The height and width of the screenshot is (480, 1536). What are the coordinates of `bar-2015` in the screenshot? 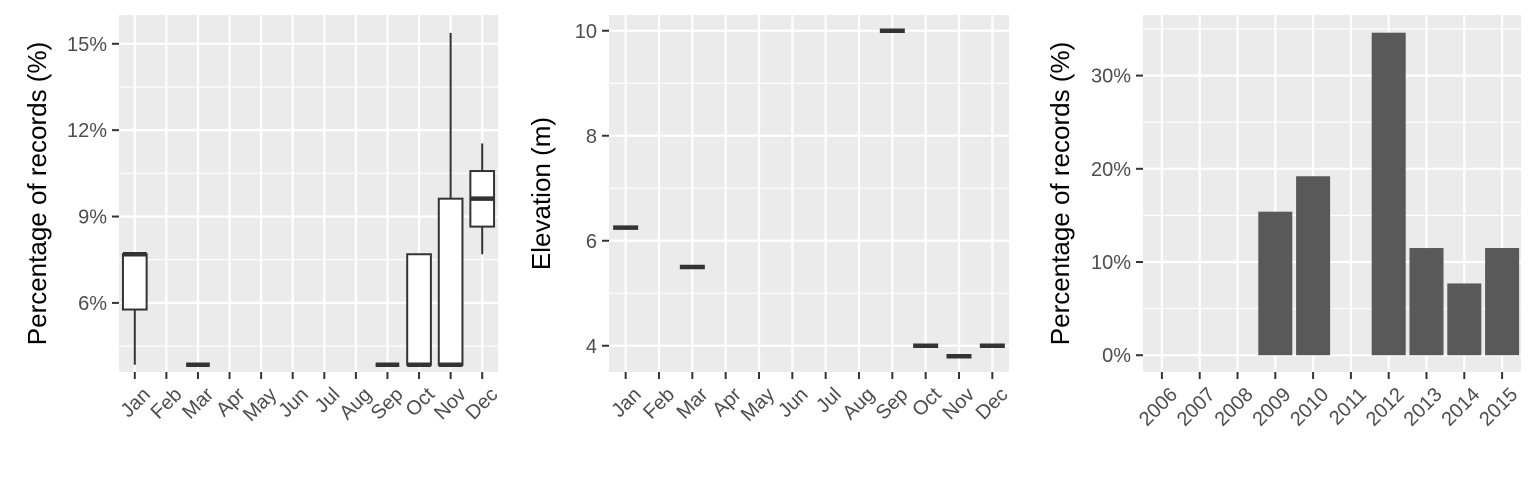 It's located at (1502, 302).